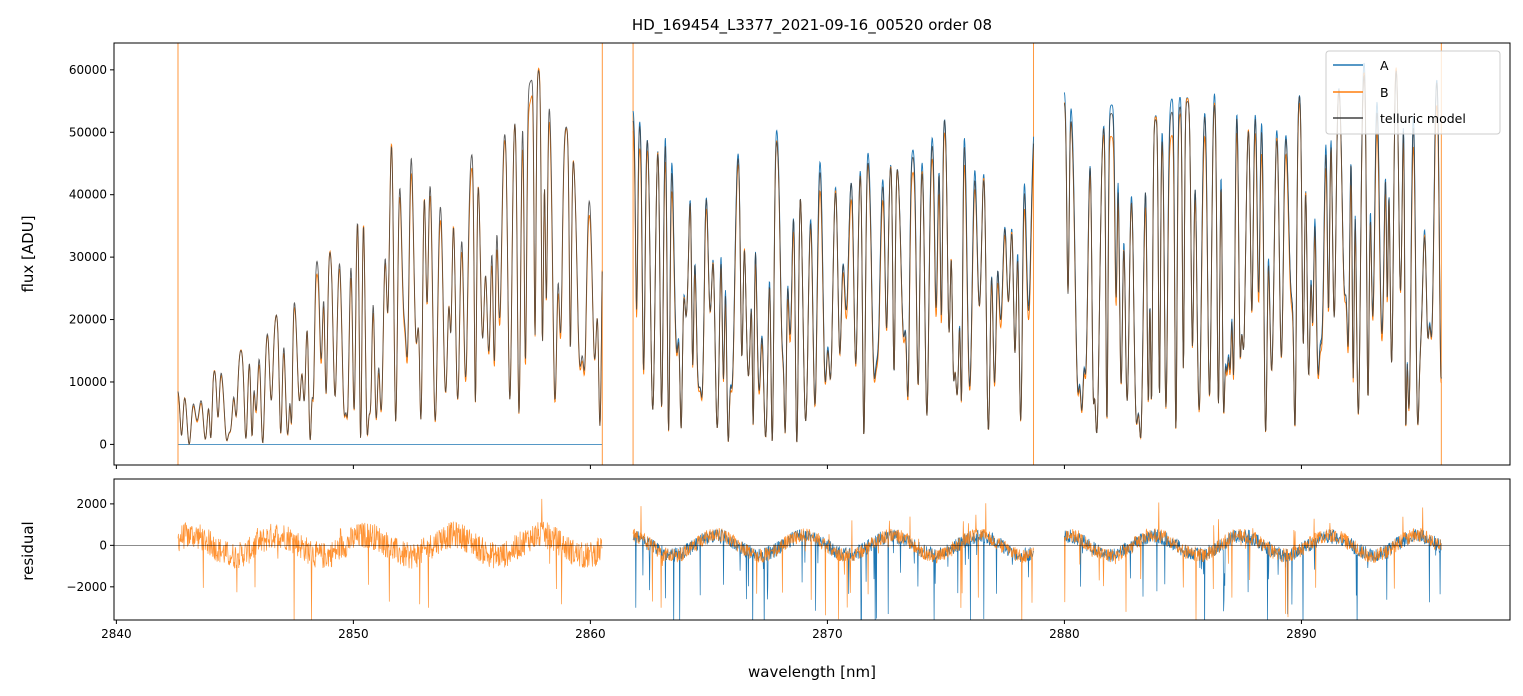 This screenshot has height=696, width=1523. Describe the element at coordinates (1064, 634) in the screenshot. I see `bottom-x-tick-label: 2880` at that location.